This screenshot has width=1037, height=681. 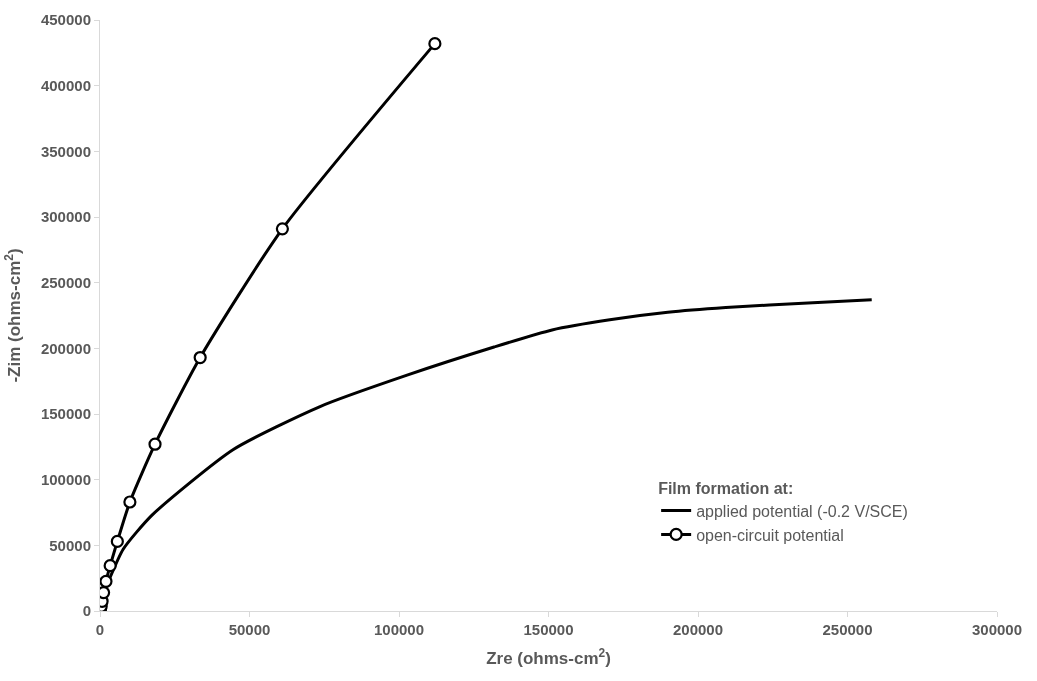 What do you see at coordinates (86, 611) in the screenshot?
I see `y-tick-label: 0` at bounding box center [86, 611].